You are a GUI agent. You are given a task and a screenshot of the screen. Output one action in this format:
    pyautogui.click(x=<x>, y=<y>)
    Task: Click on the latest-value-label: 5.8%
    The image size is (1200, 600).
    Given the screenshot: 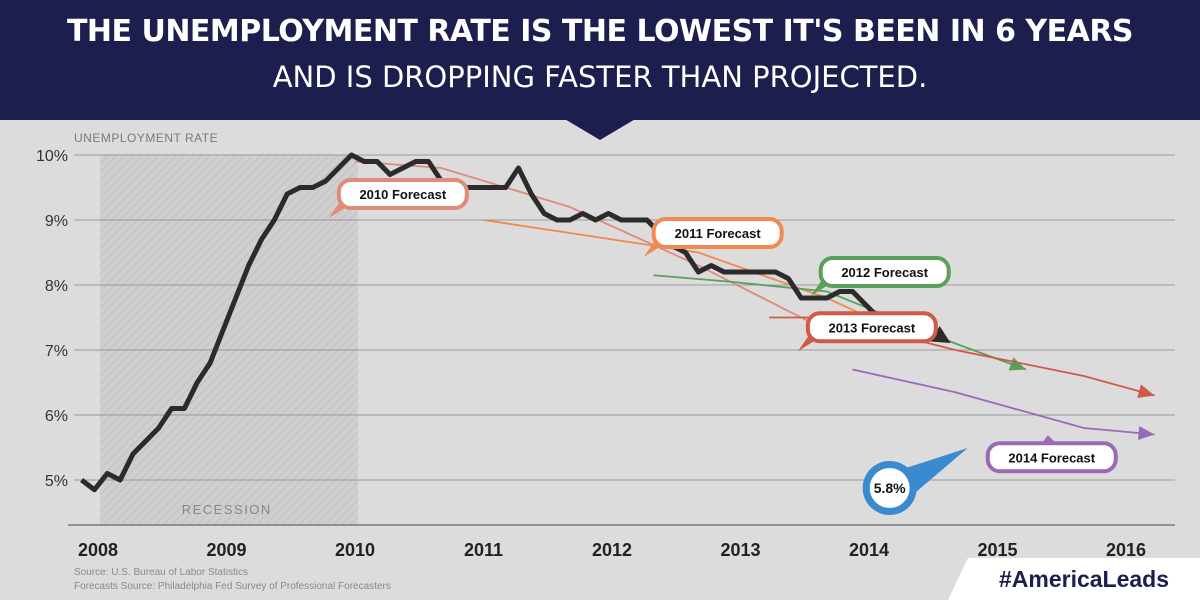 What is the action you would take?
    pyautogui.click(x=890, y=488)
    